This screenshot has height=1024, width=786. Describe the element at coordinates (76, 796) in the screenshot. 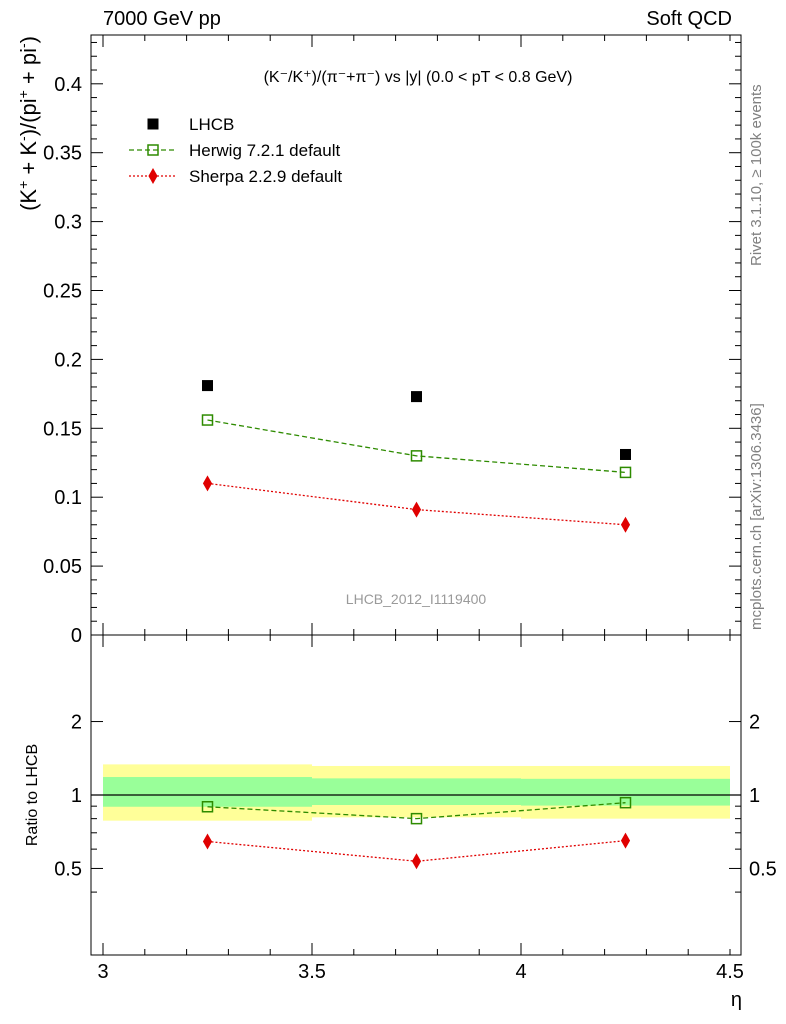

I see `ratio-y-tick-label: 1` at that location.